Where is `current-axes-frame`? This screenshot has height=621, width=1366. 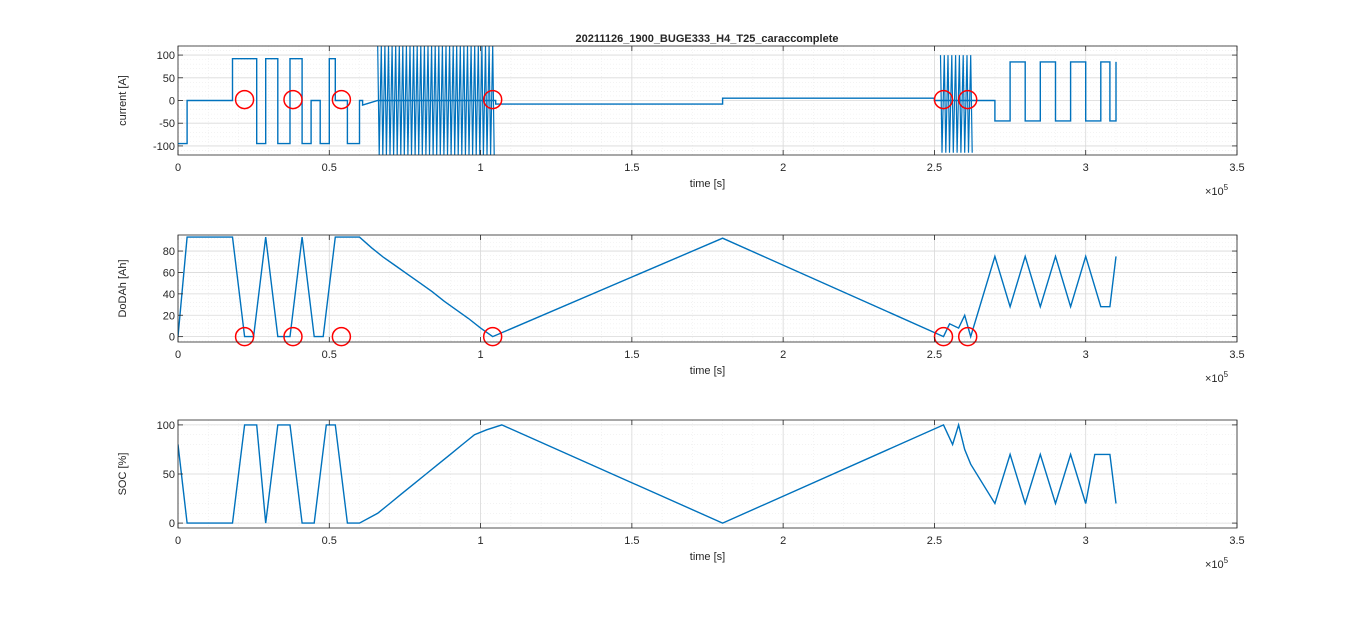
current-axes-frame is located at coordinates (707, 100).